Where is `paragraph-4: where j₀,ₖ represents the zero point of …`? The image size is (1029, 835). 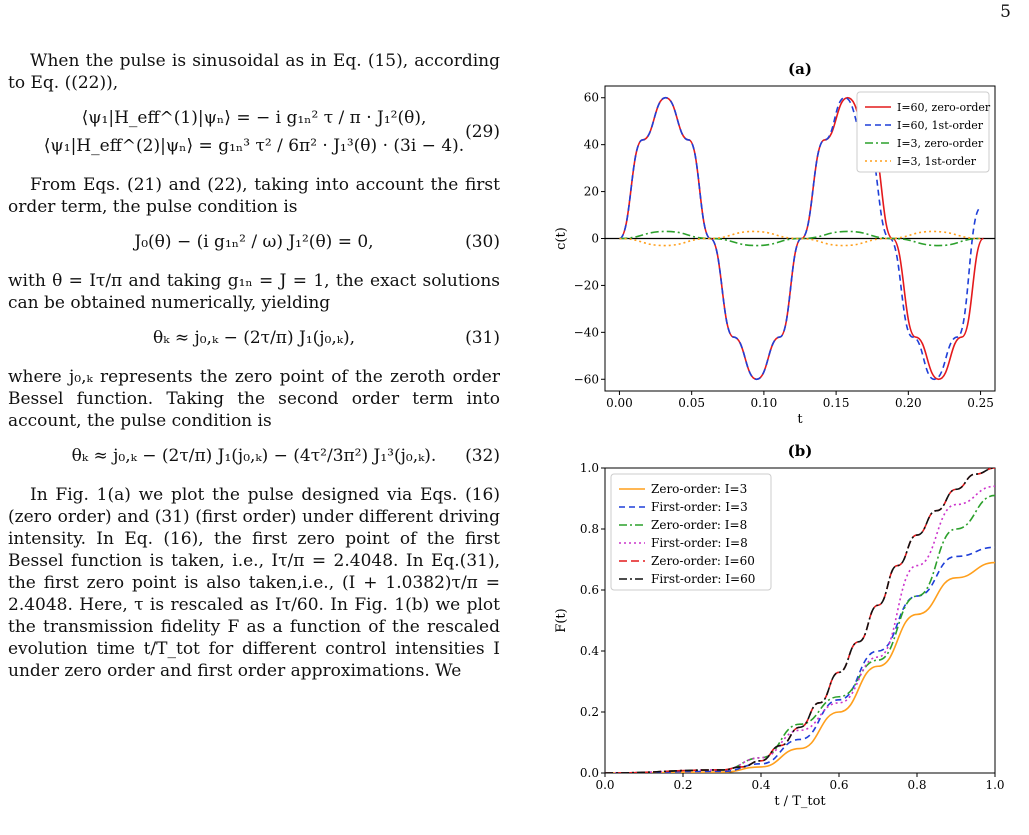
paragraph-4: where j₀,ₖ represents the zero point of … is located at coordinates (254, 399).